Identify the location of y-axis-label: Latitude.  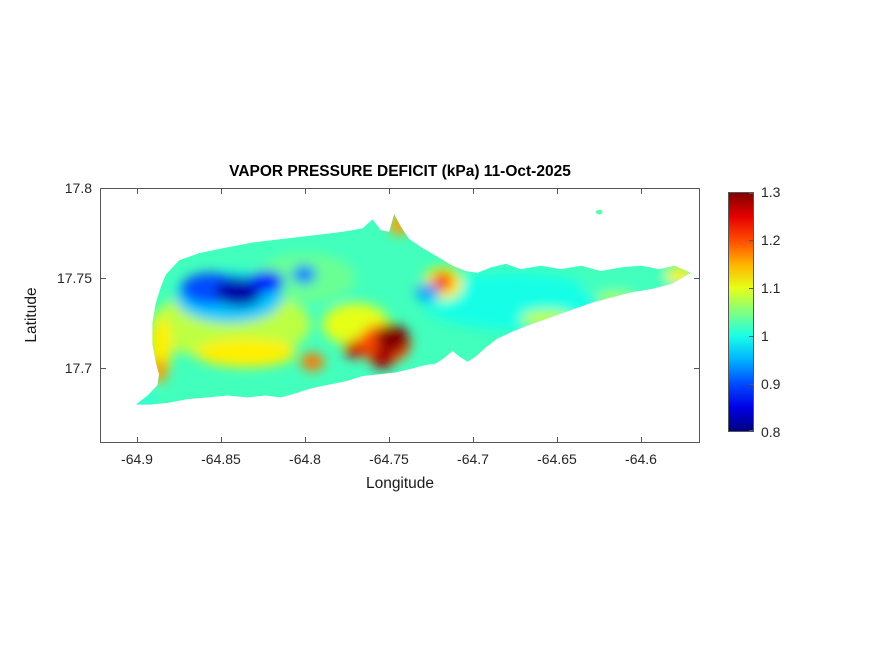
(31, 315).